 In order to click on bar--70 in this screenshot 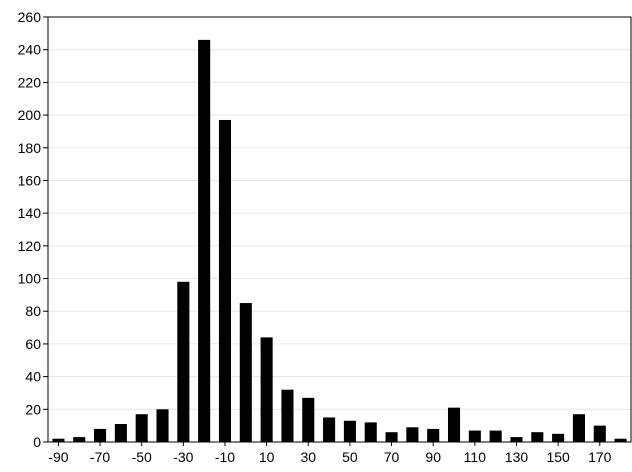, I will do `click(100, 435)`.